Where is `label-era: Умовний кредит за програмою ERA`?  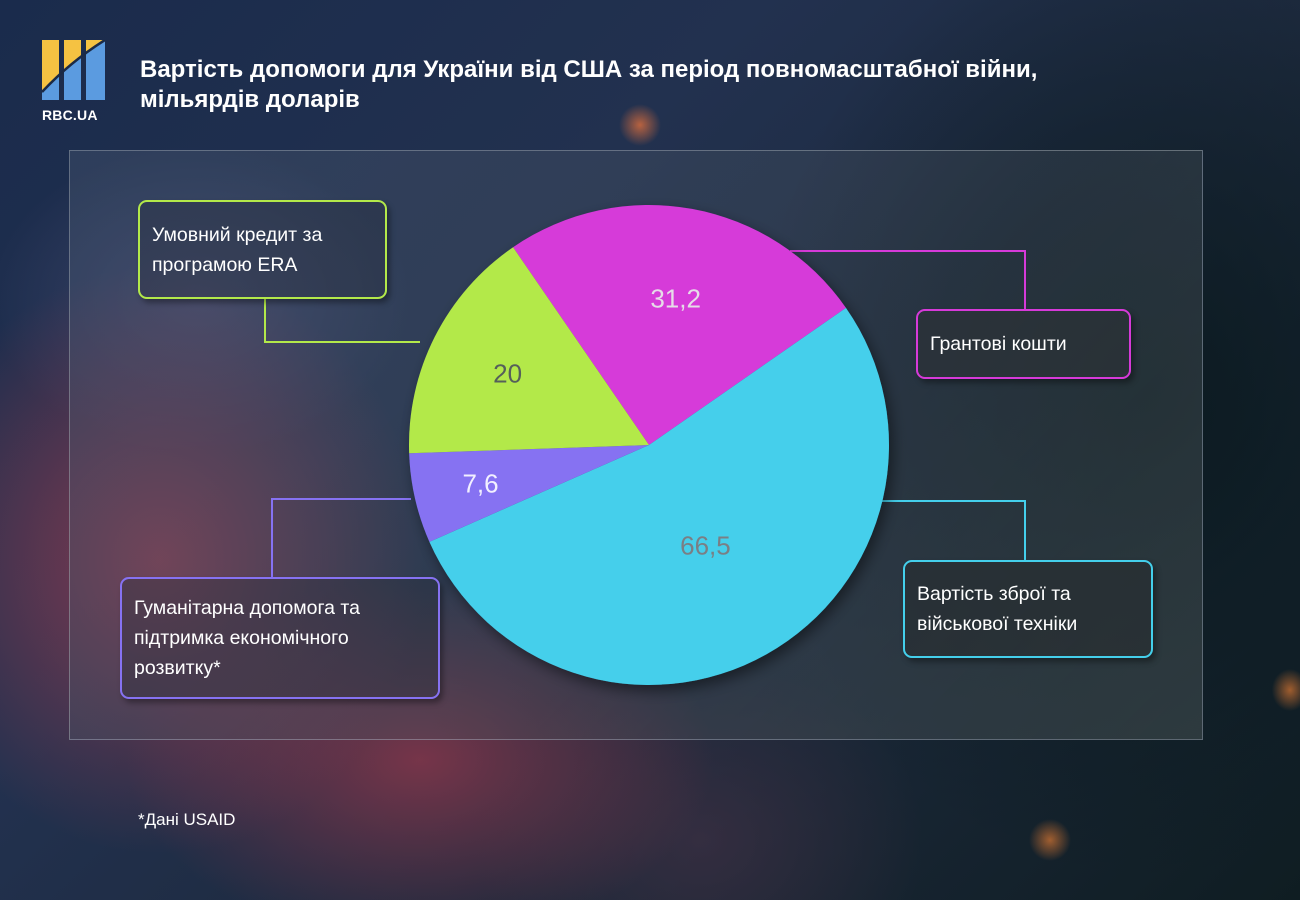 label-era: Умовний кредит за програмою ERA is located at coordinates (262, 249).